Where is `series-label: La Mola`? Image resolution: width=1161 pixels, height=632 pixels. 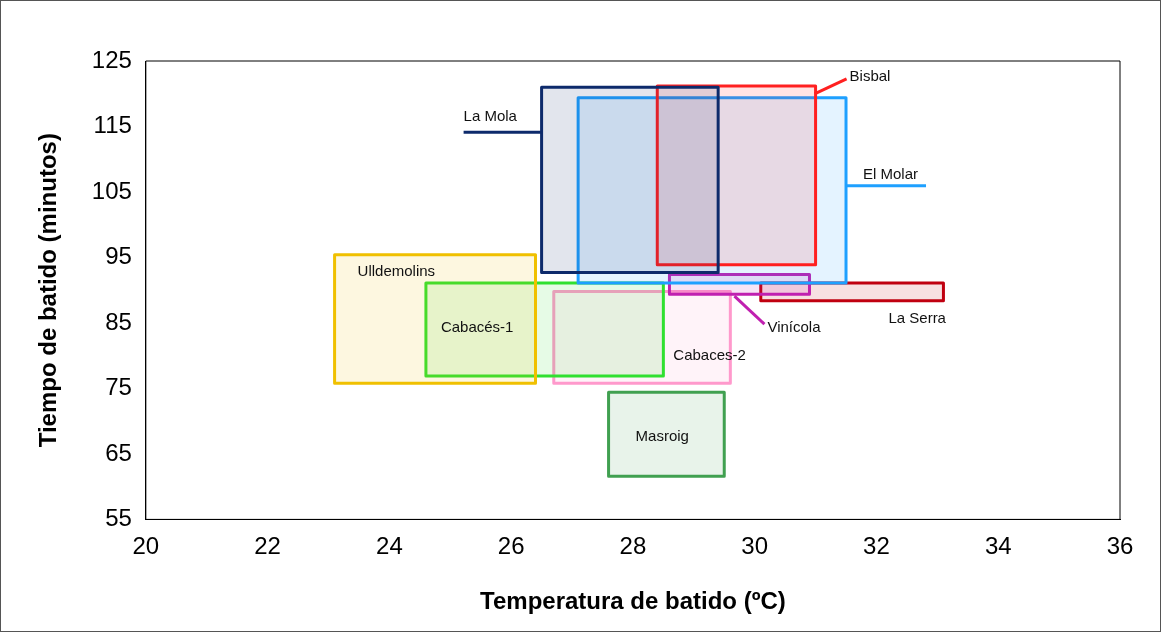
series-label: La Mola is located at coordinates (490, 116).